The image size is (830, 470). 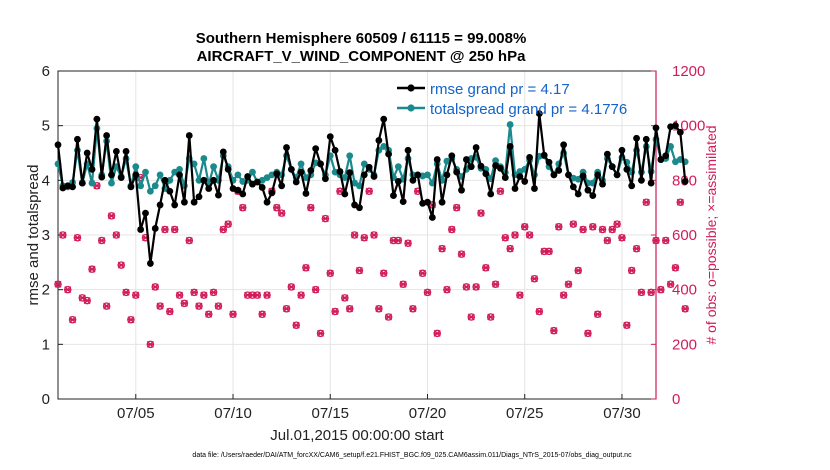 What do you see at coordinates (46, 344) in the screenshot?
I see `left-tick-label: 1` at bounding box center [46, 344].